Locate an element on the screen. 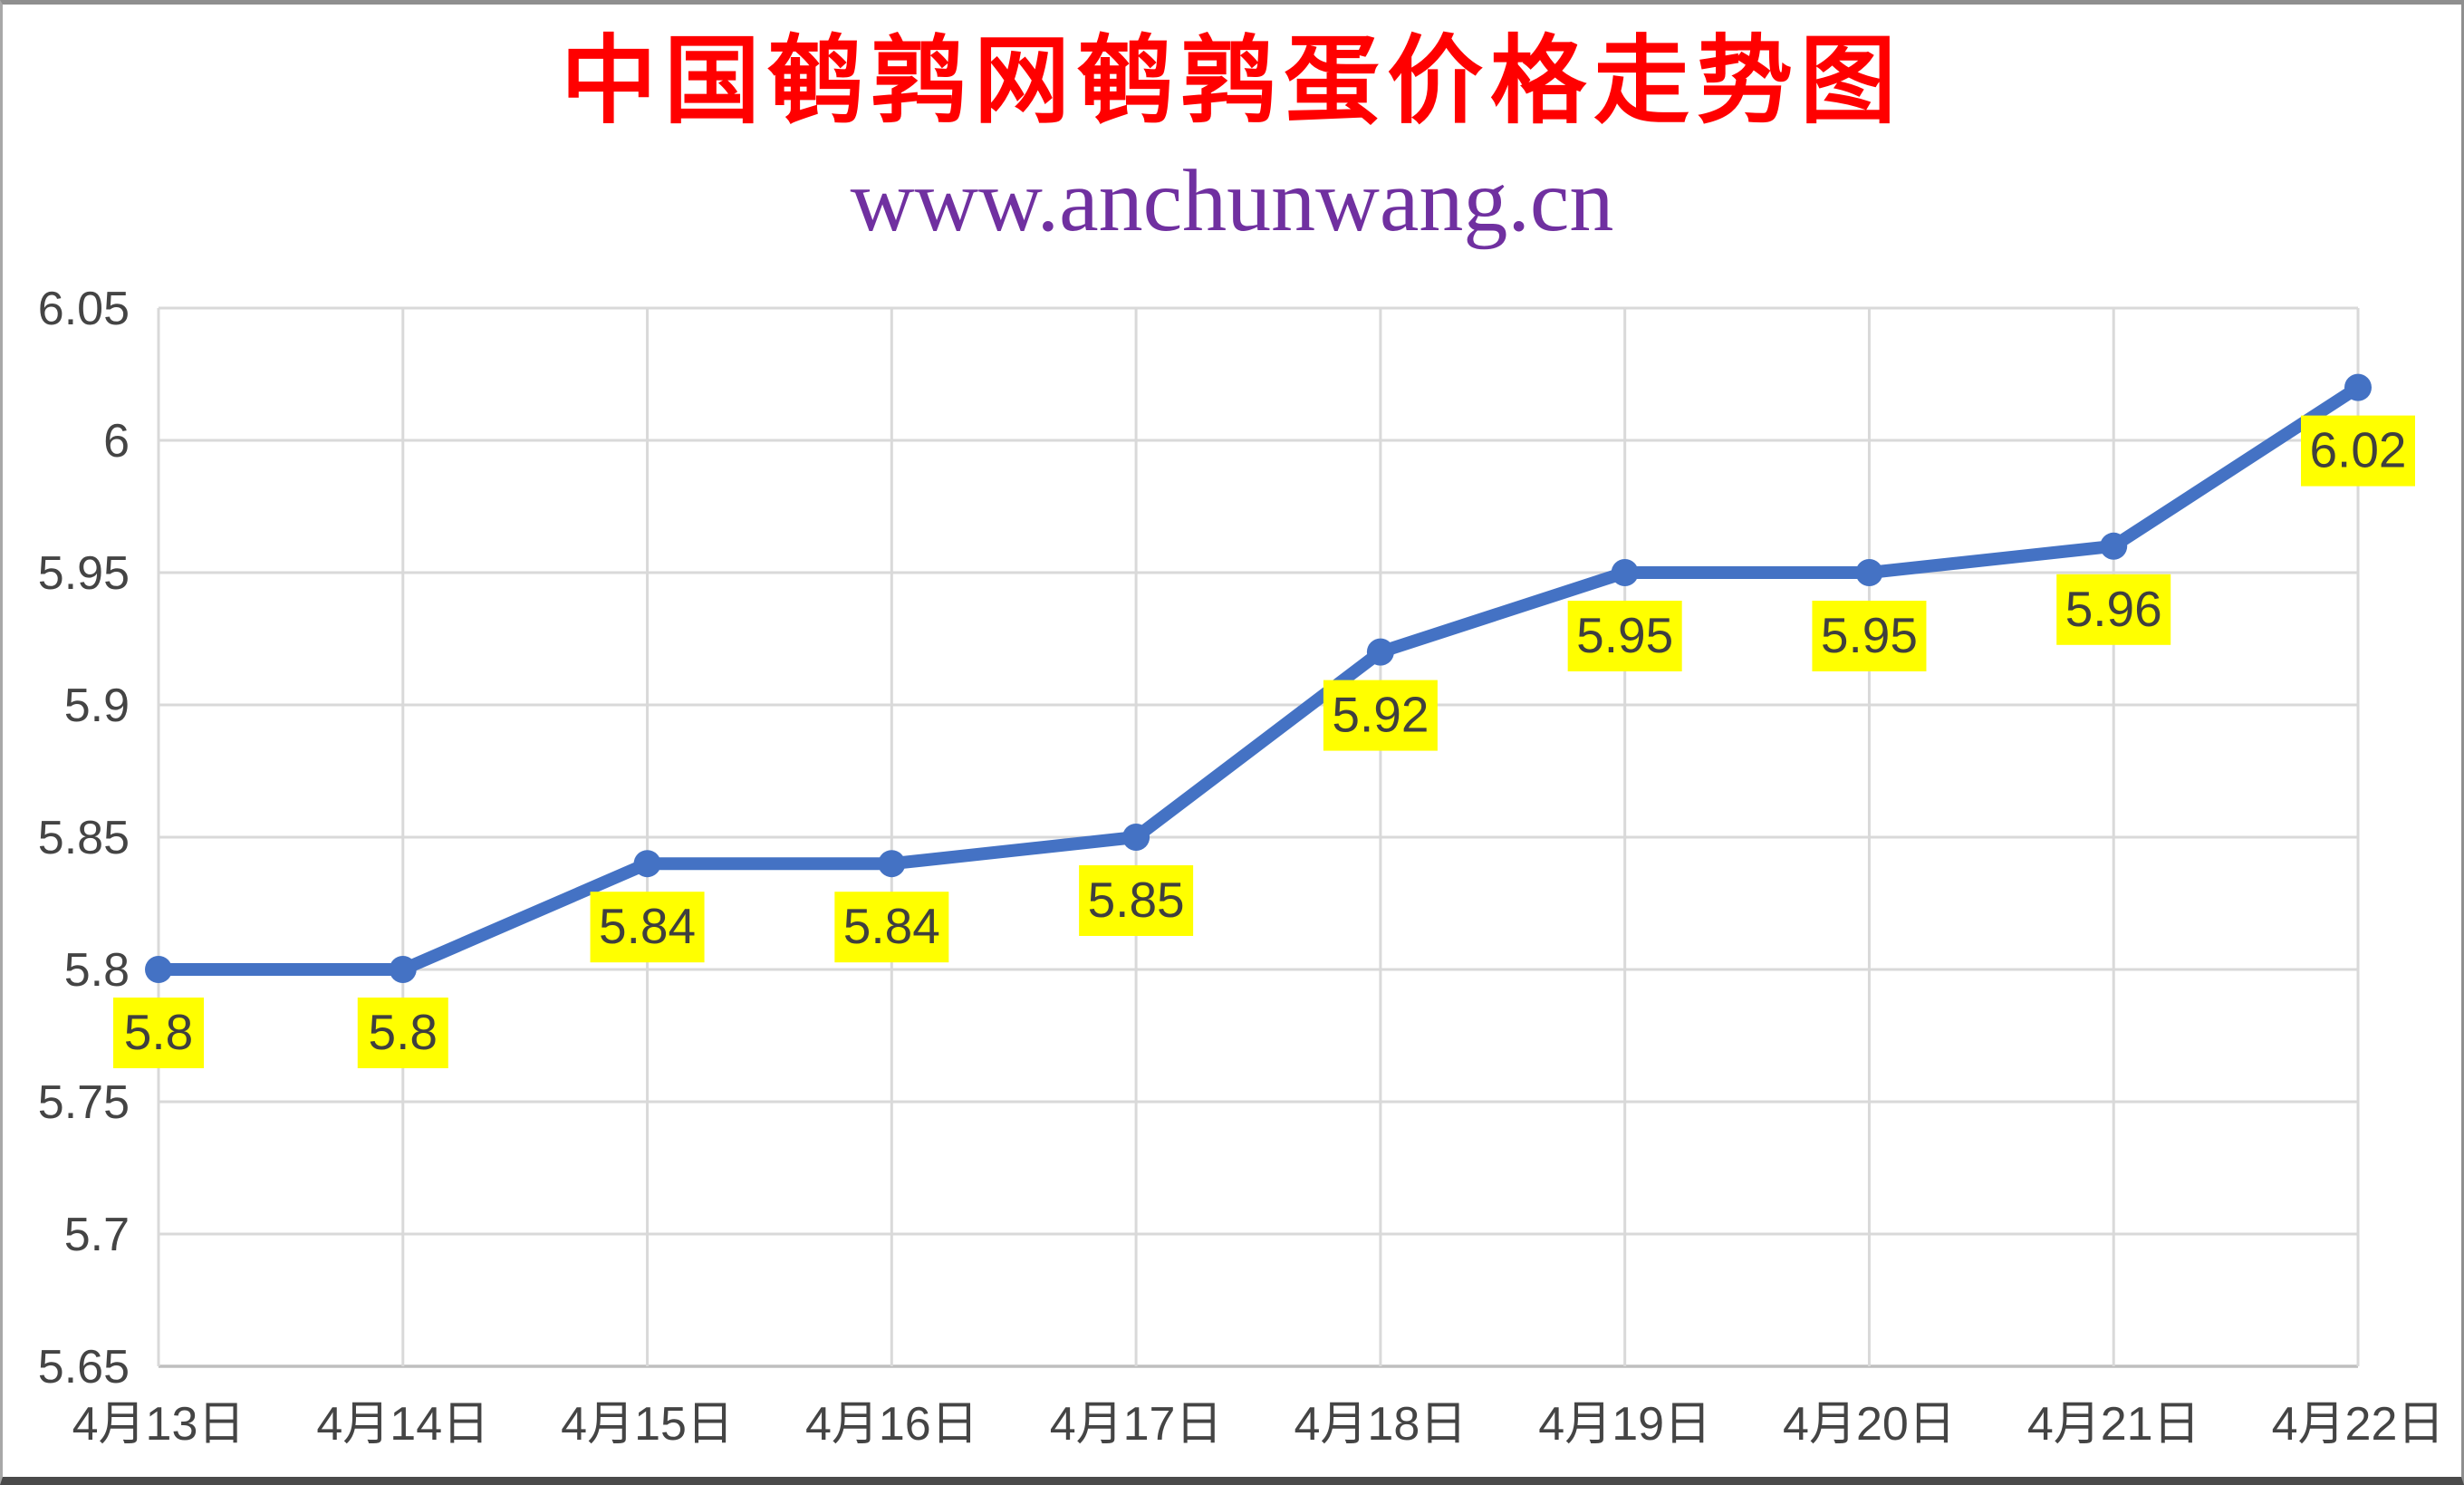 This screenshot has width=2464, height=1485. y-axis-tick-label: 5.95 is located at coordinates (84, 573).